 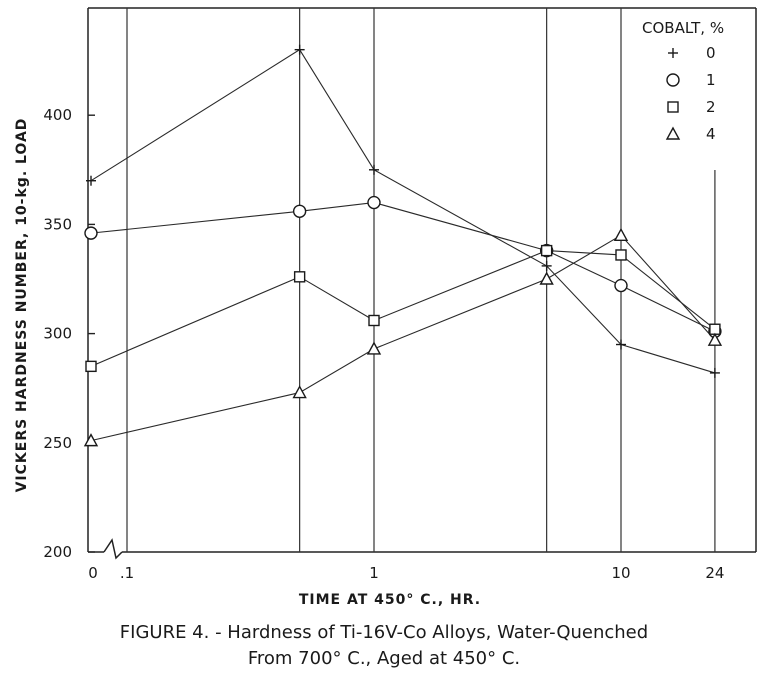 What do you see at coordinates (374, 573) in the screenshot?
I see `x-tick-label: 1` at bounding box center [374, 573].